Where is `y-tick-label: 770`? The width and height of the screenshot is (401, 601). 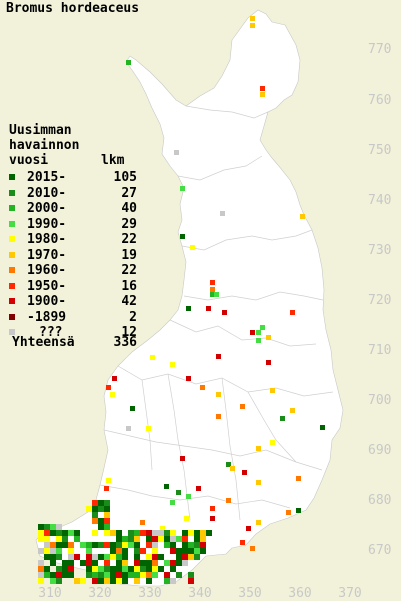 y-tick-label: 770 is located at coordinates (379, 49).